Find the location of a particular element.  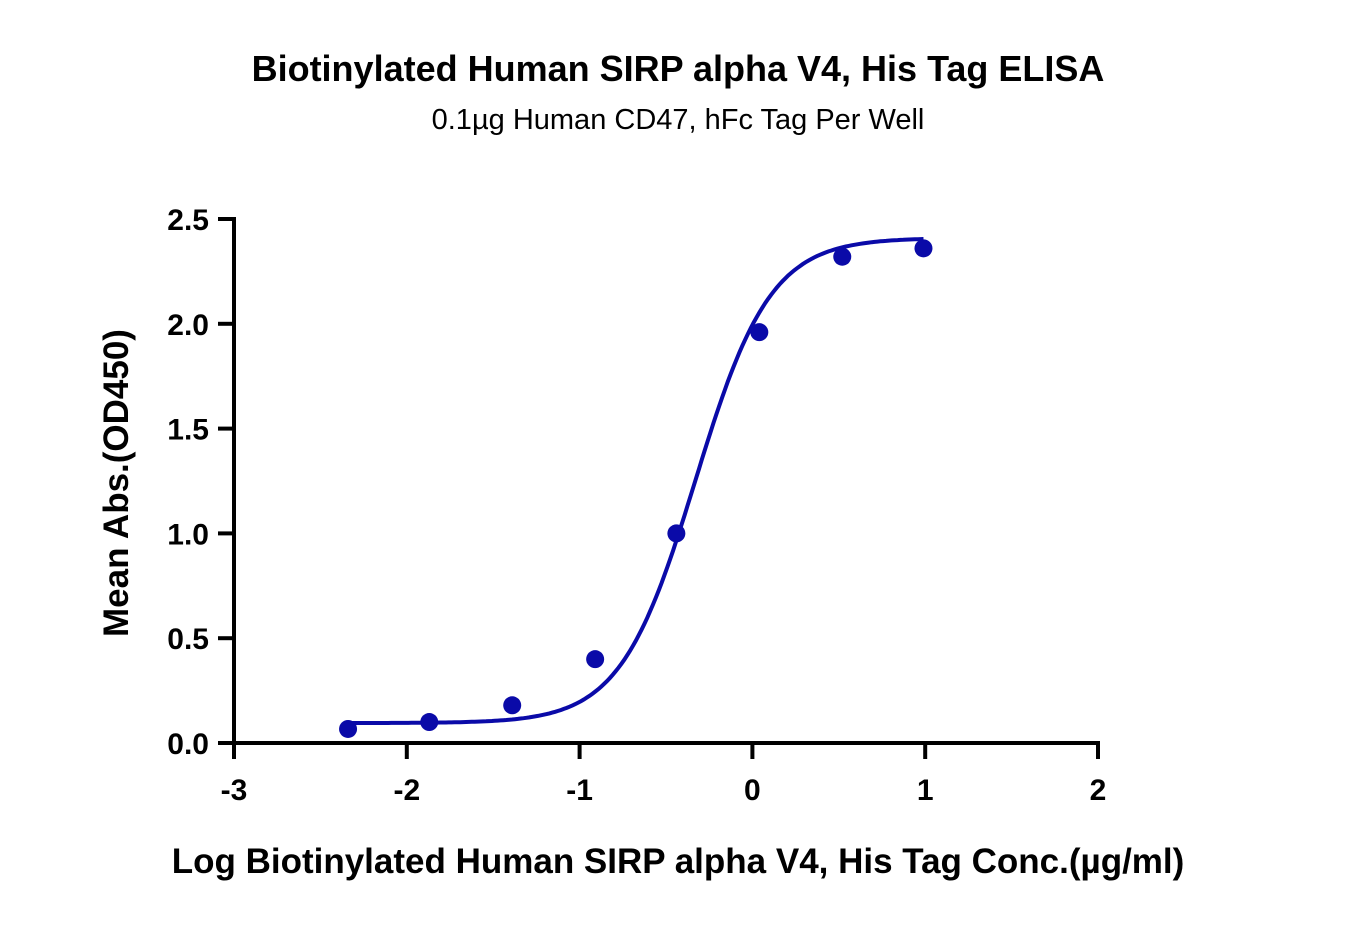

x-tick-label: -2 is located at coordinates (406, 790).